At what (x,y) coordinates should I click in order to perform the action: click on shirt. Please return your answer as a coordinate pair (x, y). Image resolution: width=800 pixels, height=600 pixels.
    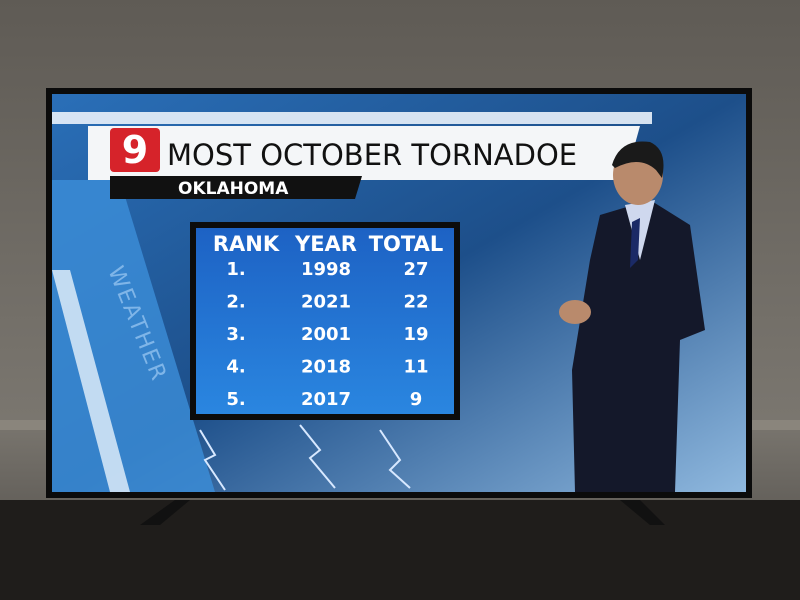
    Looking at the image, I should click on (640, 230).